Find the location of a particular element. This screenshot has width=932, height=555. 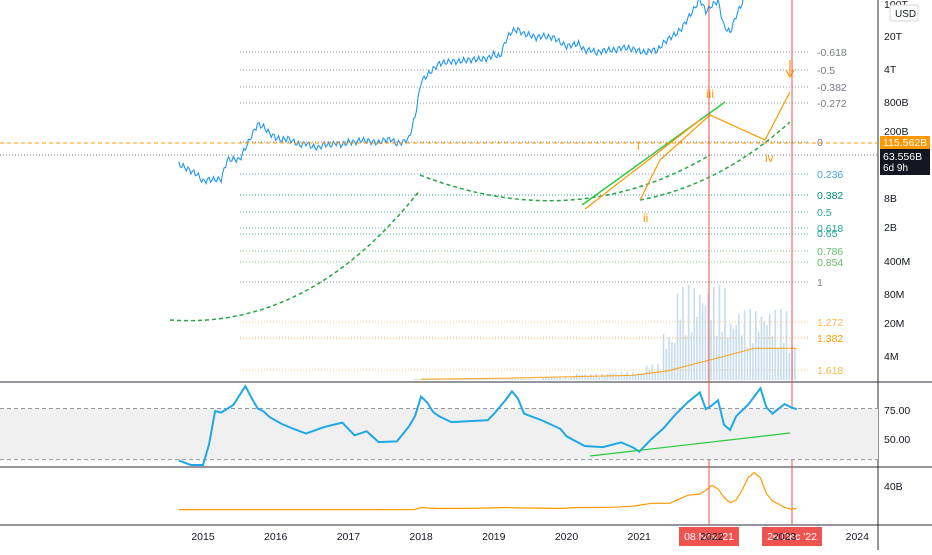

price-axis-tick: 2B is located at coordinates (890, 228).